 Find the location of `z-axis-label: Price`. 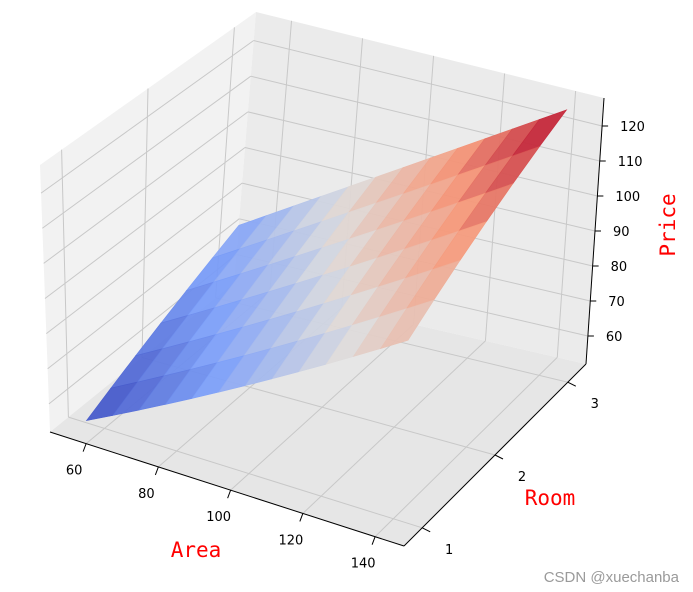

z-axis-label: Price is located at coordinates (668, 224).